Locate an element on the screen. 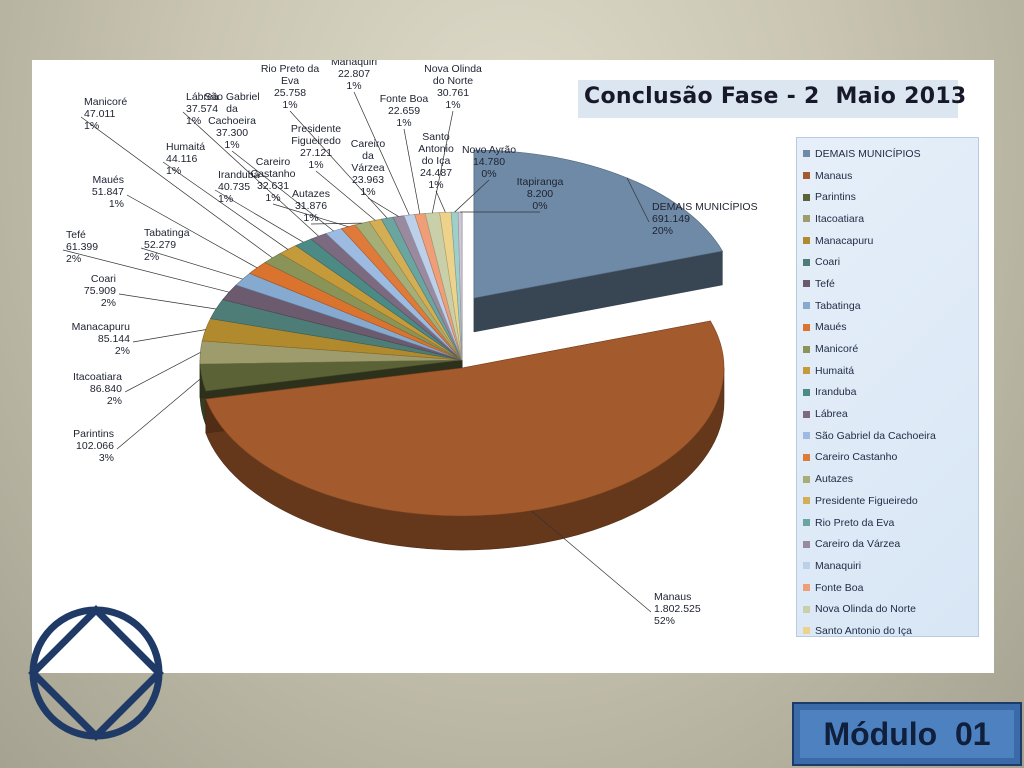  slice-label-line: 20% is located at coordinates (662, 231).